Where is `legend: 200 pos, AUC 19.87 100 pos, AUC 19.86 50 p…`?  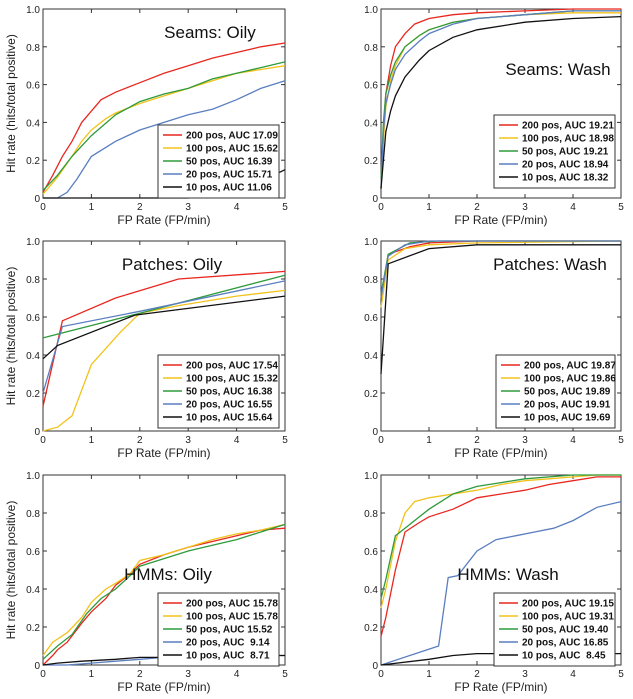 legend: 200 pos, AUC 19.87 100 pos, AUC 19.86 50 p… is located at coordinates (555, 391).